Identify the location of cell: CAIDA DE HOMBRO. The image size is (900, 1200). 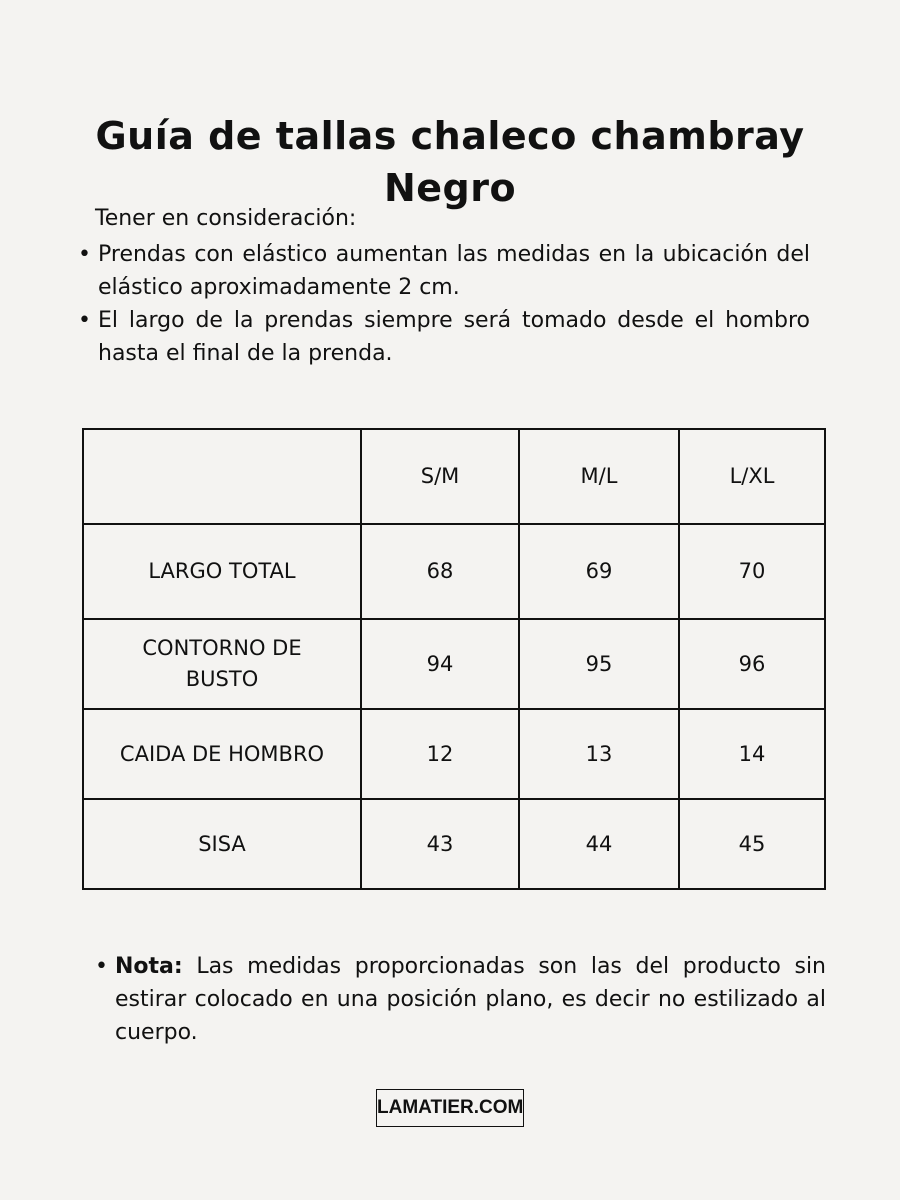
(222, 754).